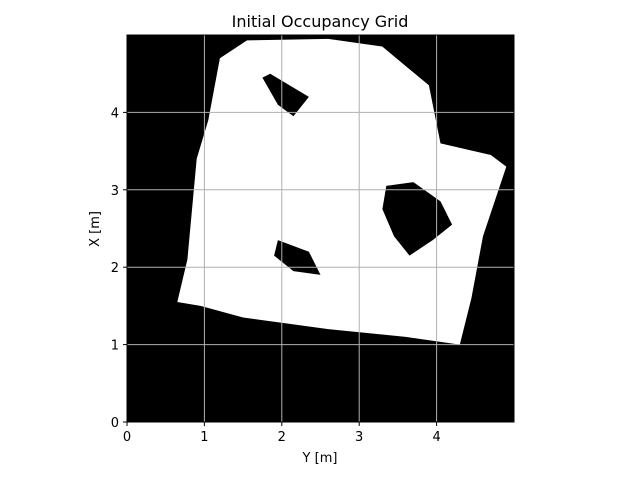 Image resolution: width=640 pixels, height=480 pixels. What do you see at coordinates (320, 458) in the screenshot?
I see `x-axis-label: Y [m]` at bounding box center [320, 458].